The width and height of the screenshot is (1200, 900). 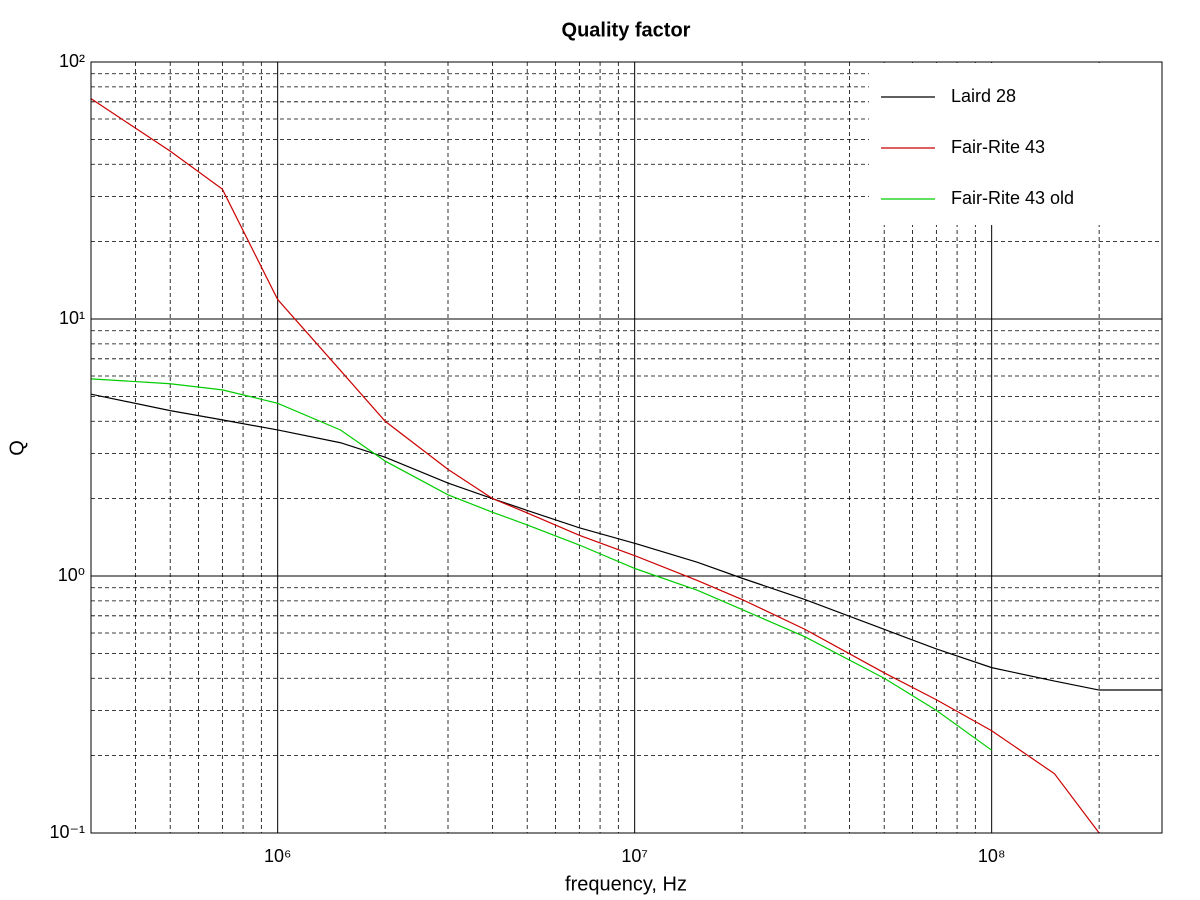 I want to click on x-tick-label: 10⁶, so click(x=277, y=856).